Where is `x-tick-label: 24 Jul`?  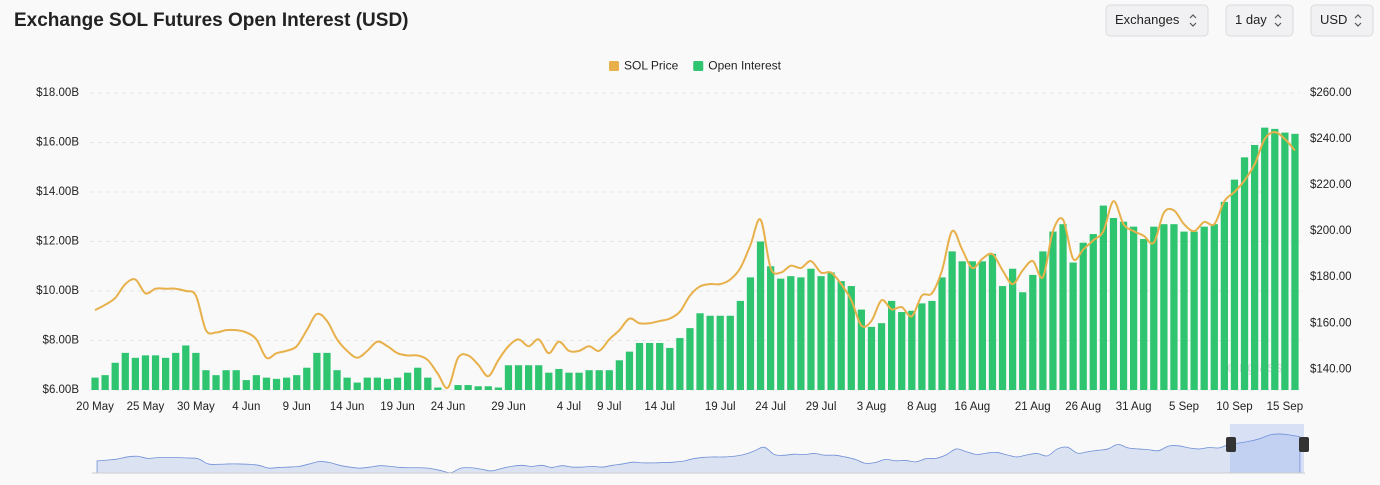 x-tick-label: 24 Jul is located at coordinates (770, 407).